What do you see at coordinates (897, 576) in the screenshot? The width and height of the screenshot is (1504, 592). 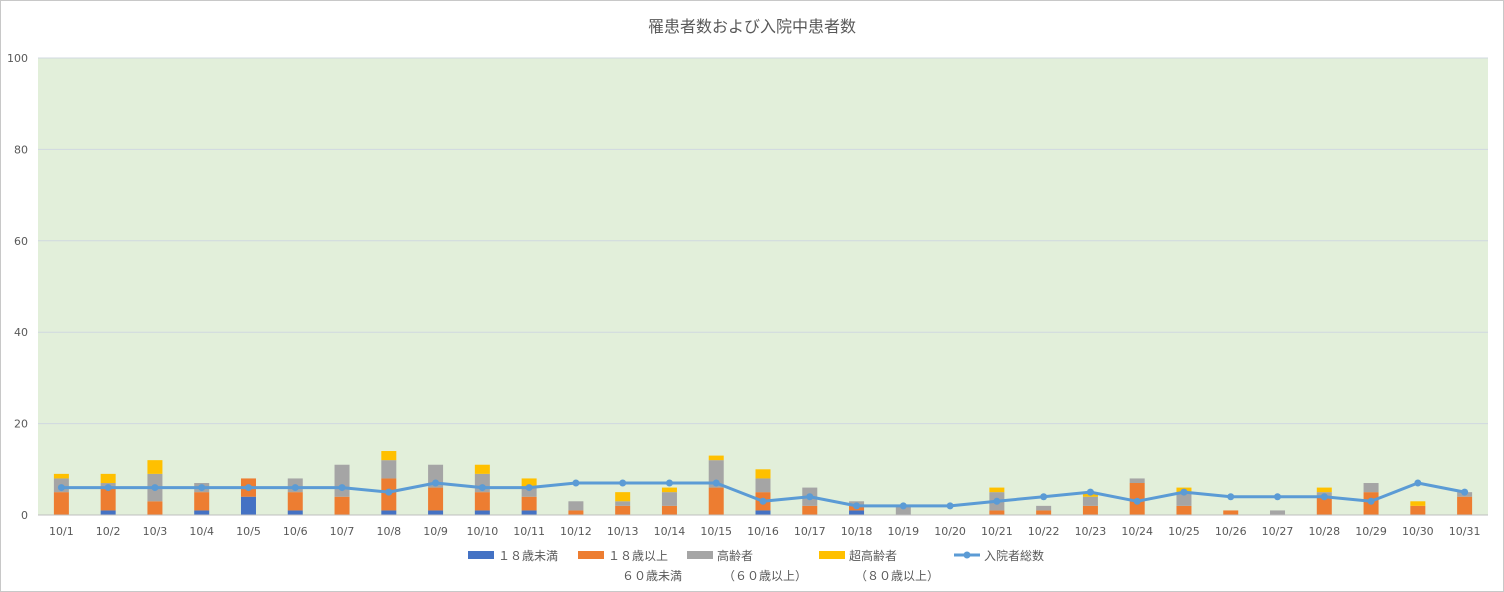 I see `legend-label-line2: （８０歳以上）` at bounding box center [897, 576].